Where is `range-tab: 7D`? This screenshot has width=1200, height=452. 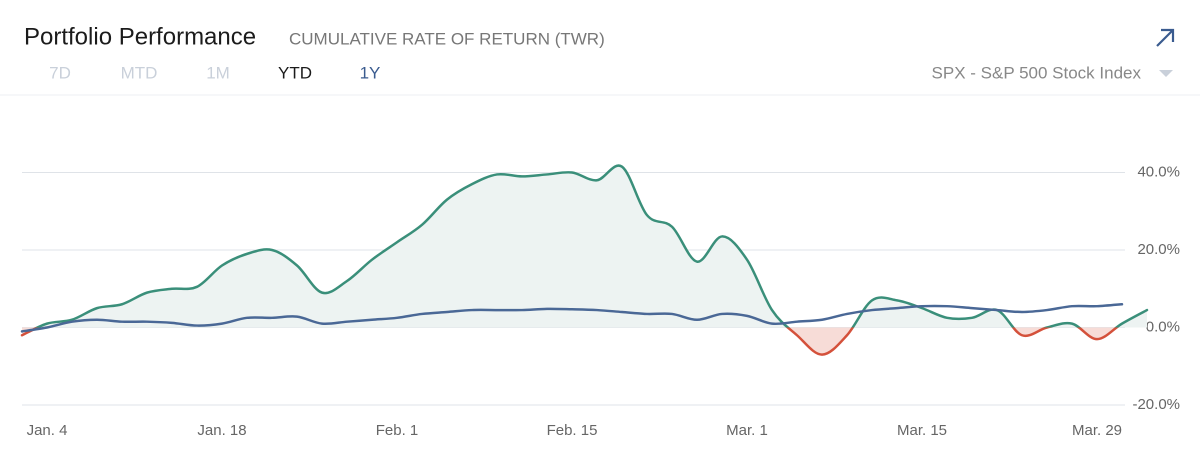
range-tab: 7D is located at coordinates (60, 72).